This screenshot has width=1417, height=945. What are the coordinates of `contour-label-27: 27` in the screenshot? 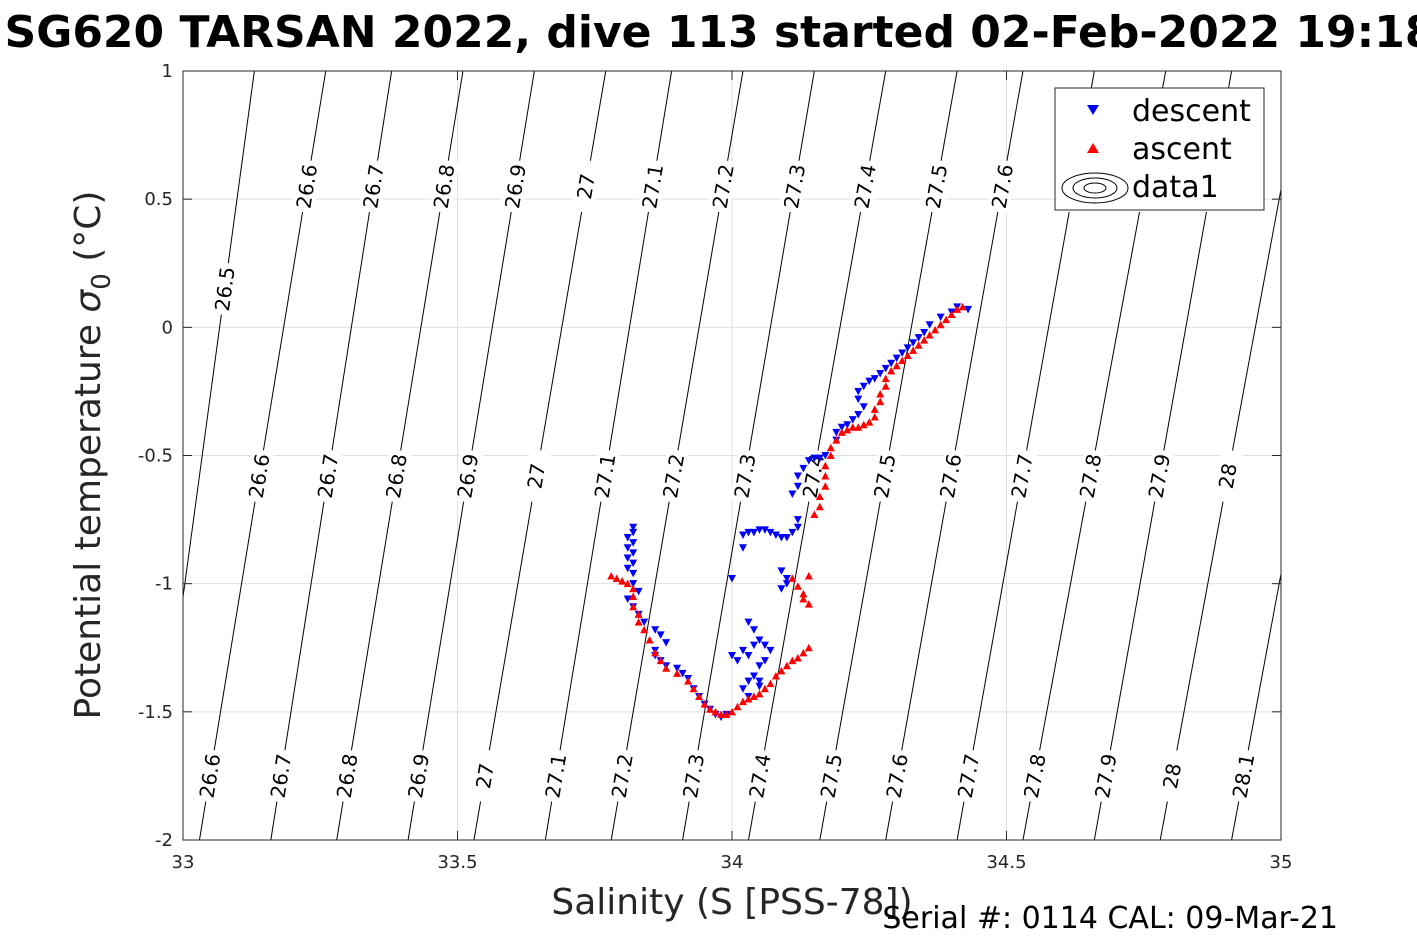 It's located at (586, 186).